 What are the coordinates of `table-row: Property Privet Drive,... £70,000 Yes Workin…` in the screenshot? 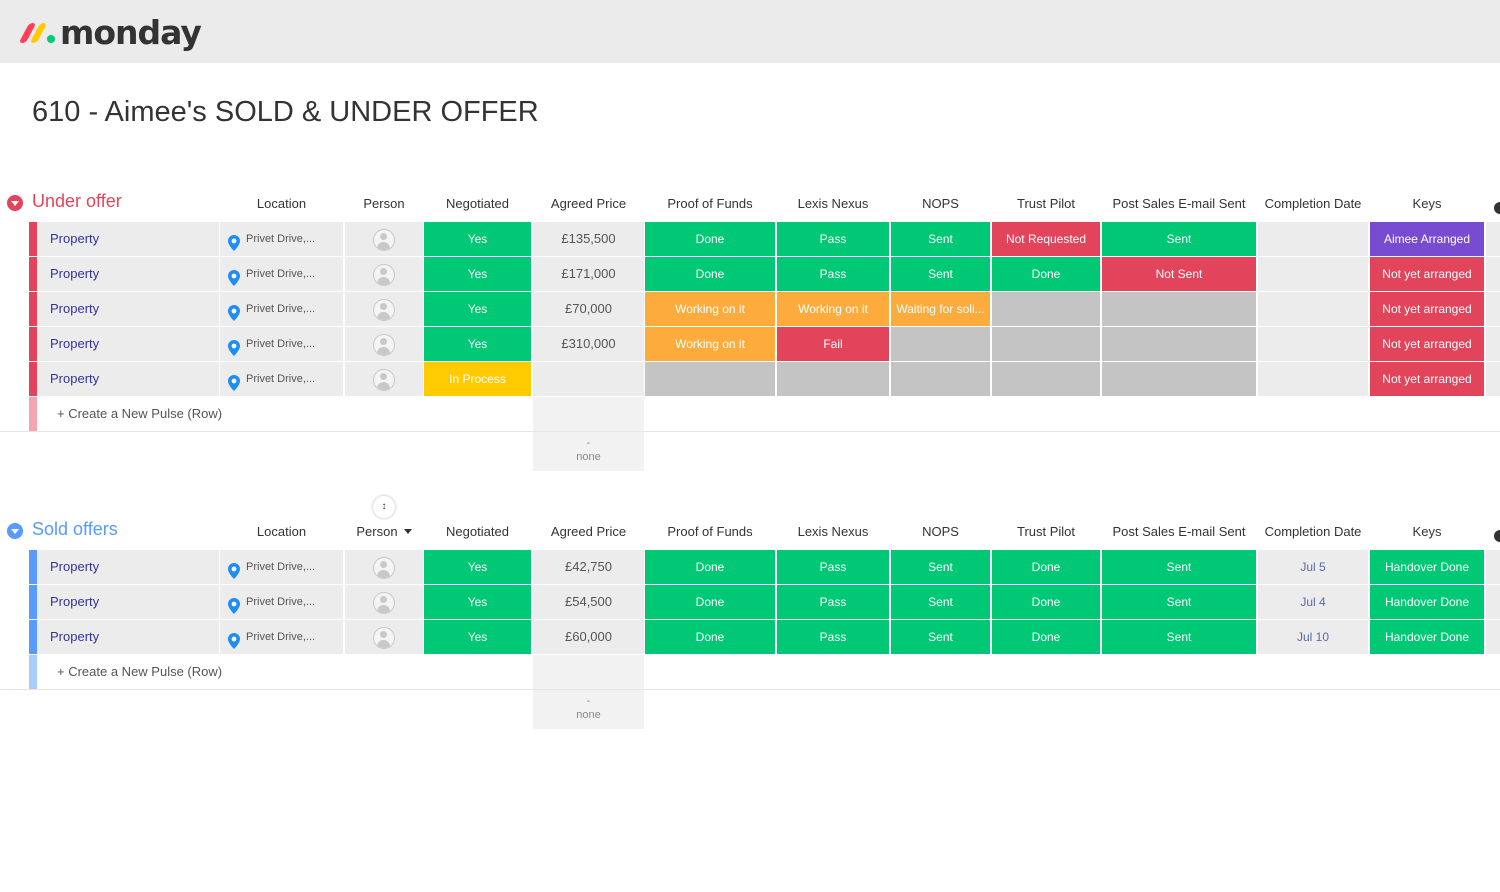 It's located at (750, 309).